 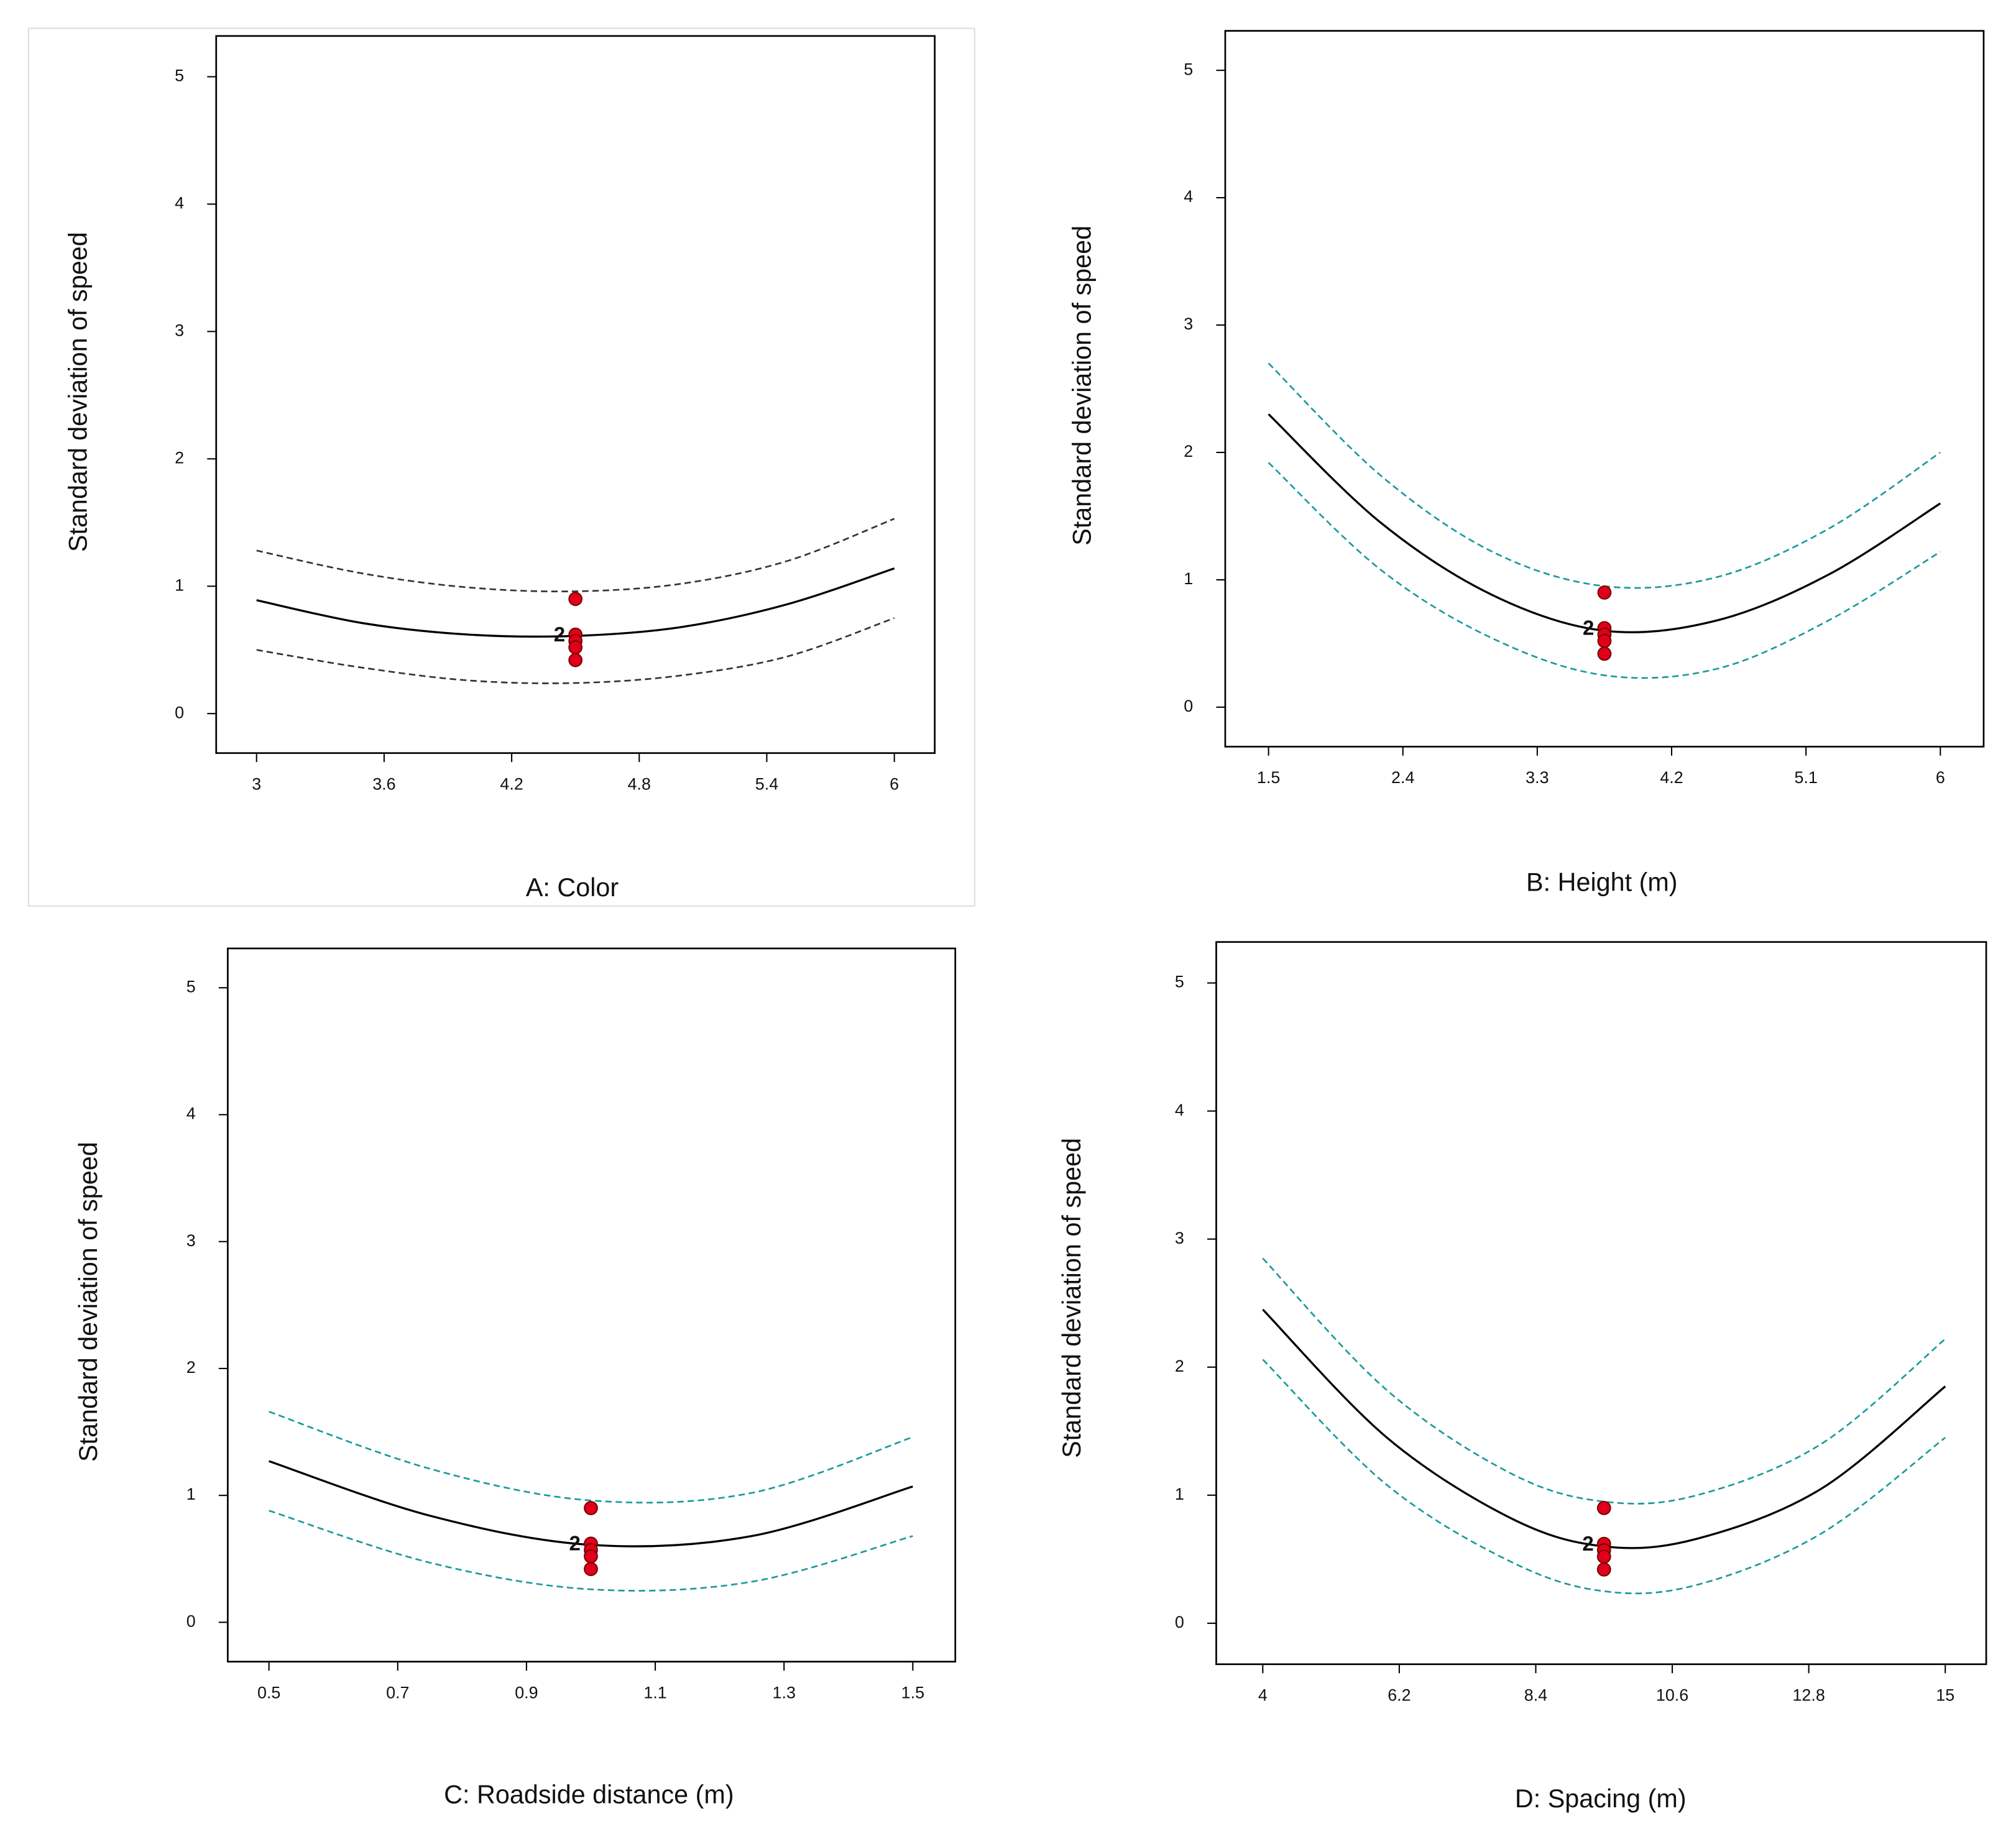 What do you see at coordinates (1602, 883) in the screenshot?
I see `x-axis-label: B: Height (m)` at bounding box center [1602, 883].